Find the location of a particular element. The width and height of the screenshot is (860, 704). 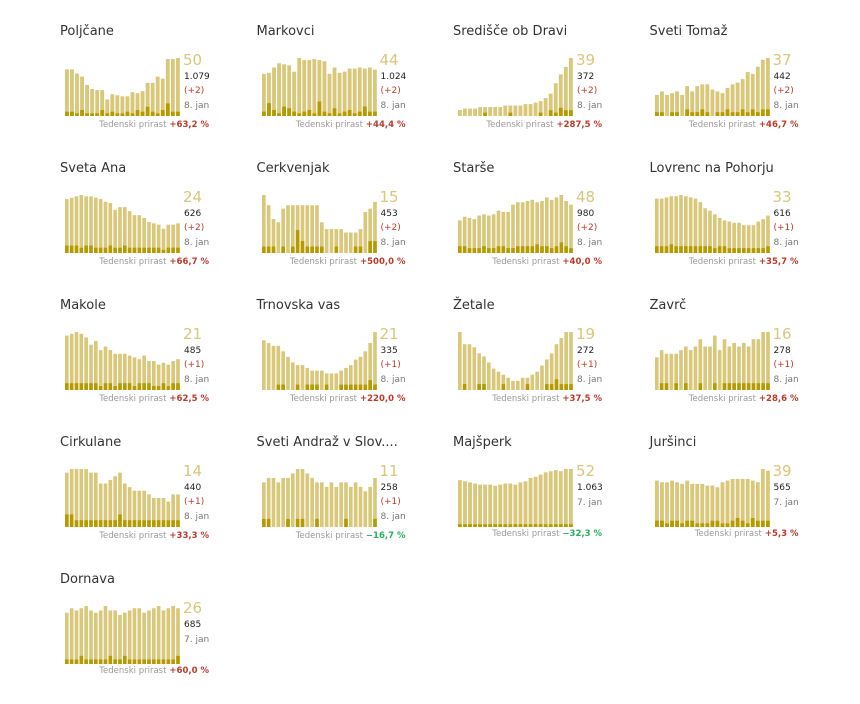

municipality-title: Majšperk is located at coordinates (482, 442).